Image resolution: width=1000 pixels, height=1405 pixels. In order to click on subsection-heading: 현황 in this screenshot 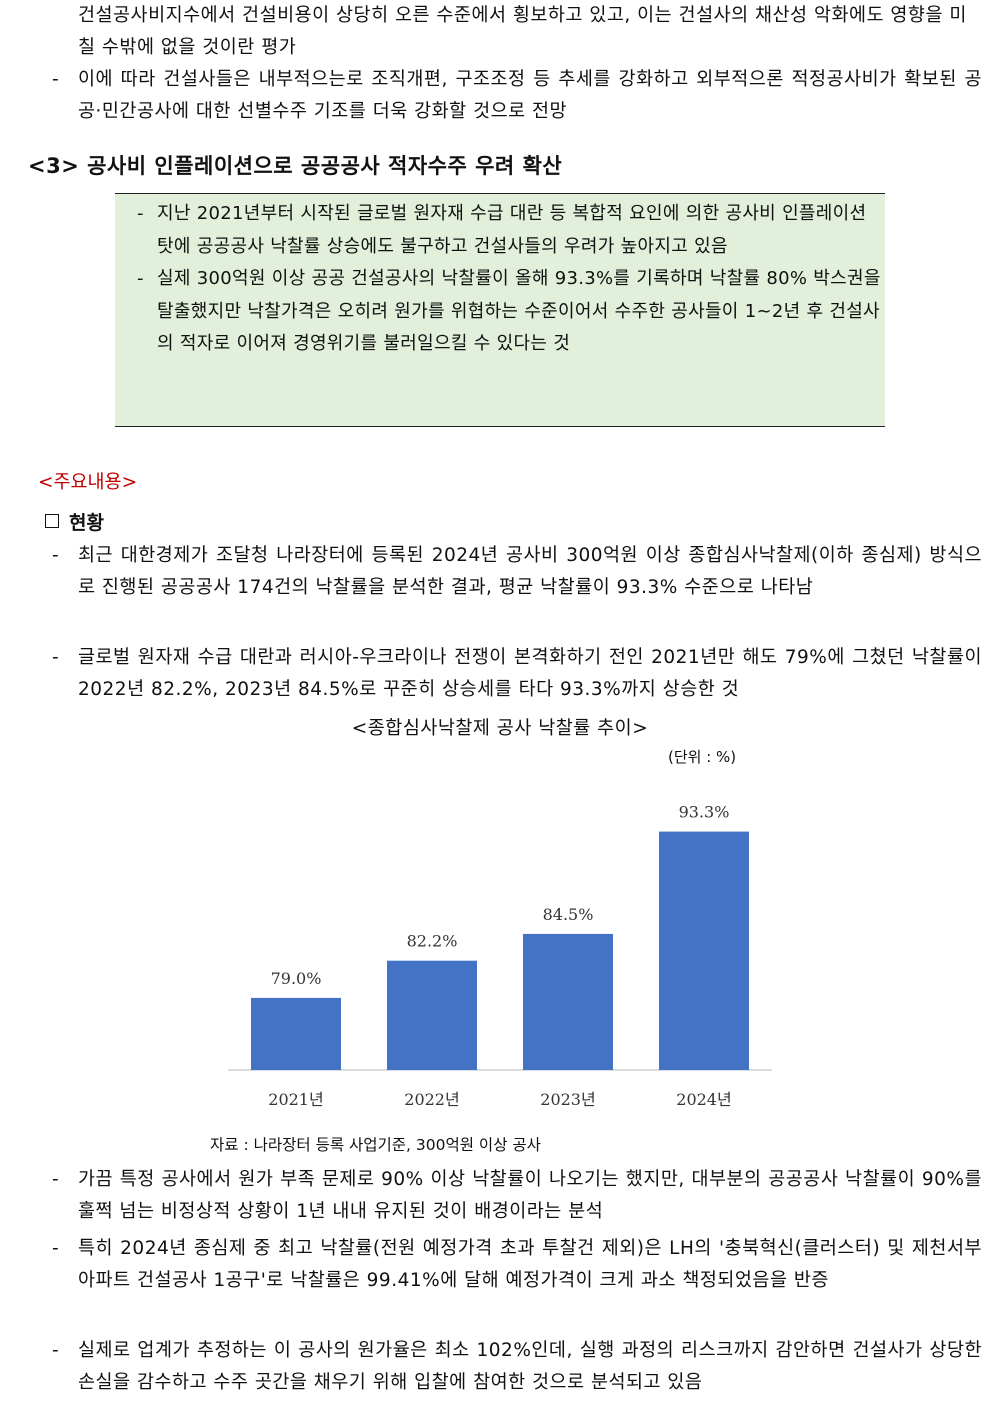, I will do `click(74, 521)`.